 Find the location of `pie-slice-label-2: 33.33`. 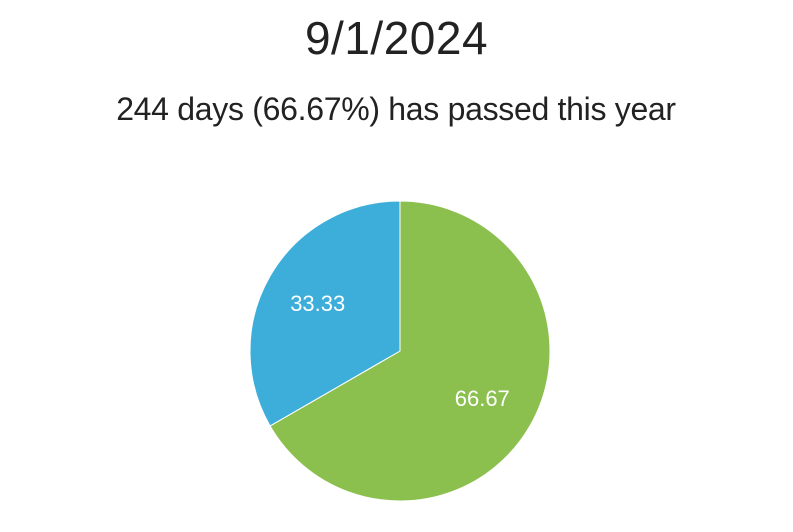

pie-slice-label-2: 33.33 is located at coordinates (317, 303).